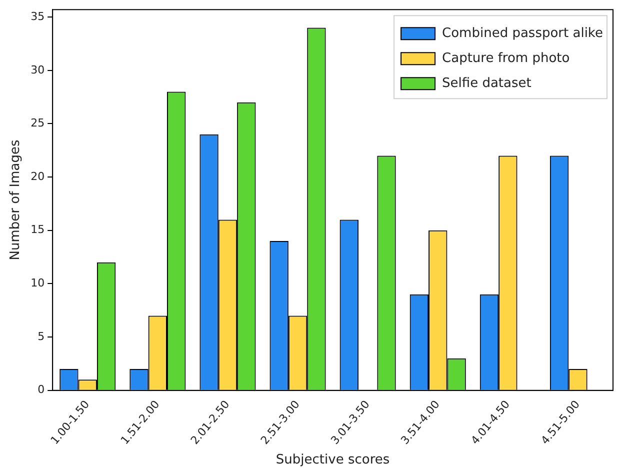 Image resolution: width=623 pixels, height=474 pixels. Describe the element at coordinates (506, 58) in the screenshot. I see `legend-label: Capture from photo` at that location.